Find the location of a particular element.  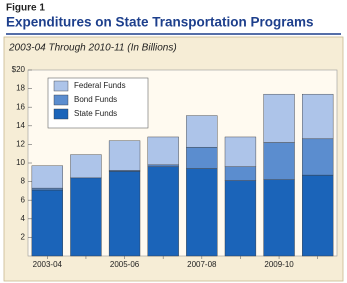

y-tick-label: 10 is located at coordinates (20, 162).